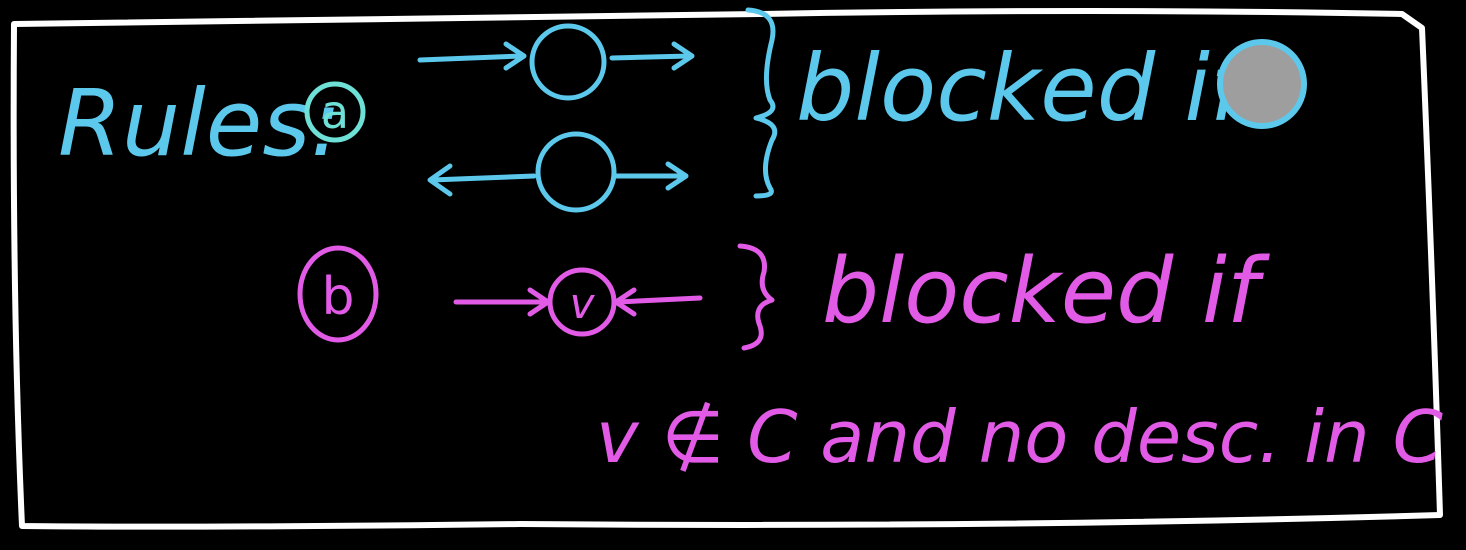 The image size is (1466, 550). What do you see at coordinates (761, 103) in the screenshot?
I see `rule-a-brace` at bounding box center [761, 103].